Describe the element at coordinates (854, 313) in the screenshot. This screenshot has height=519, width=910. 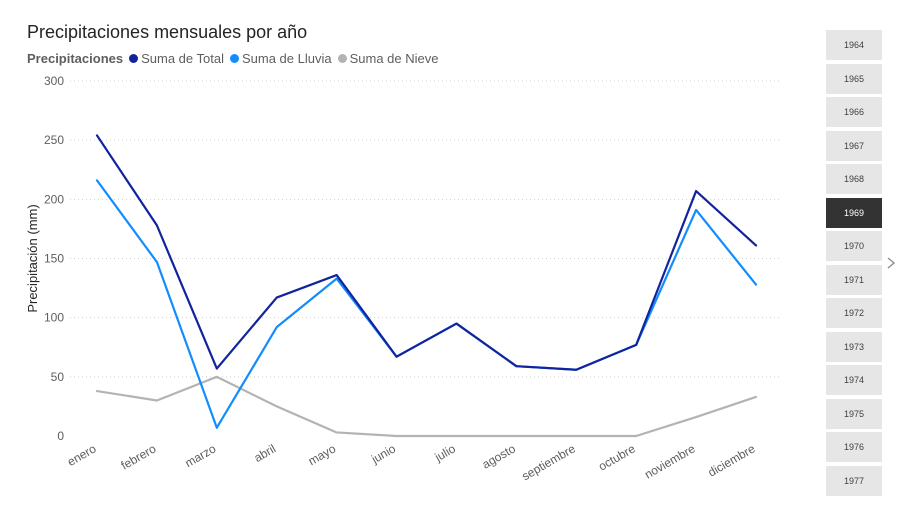
I see `slicer-item-1972: 1972` at that location.